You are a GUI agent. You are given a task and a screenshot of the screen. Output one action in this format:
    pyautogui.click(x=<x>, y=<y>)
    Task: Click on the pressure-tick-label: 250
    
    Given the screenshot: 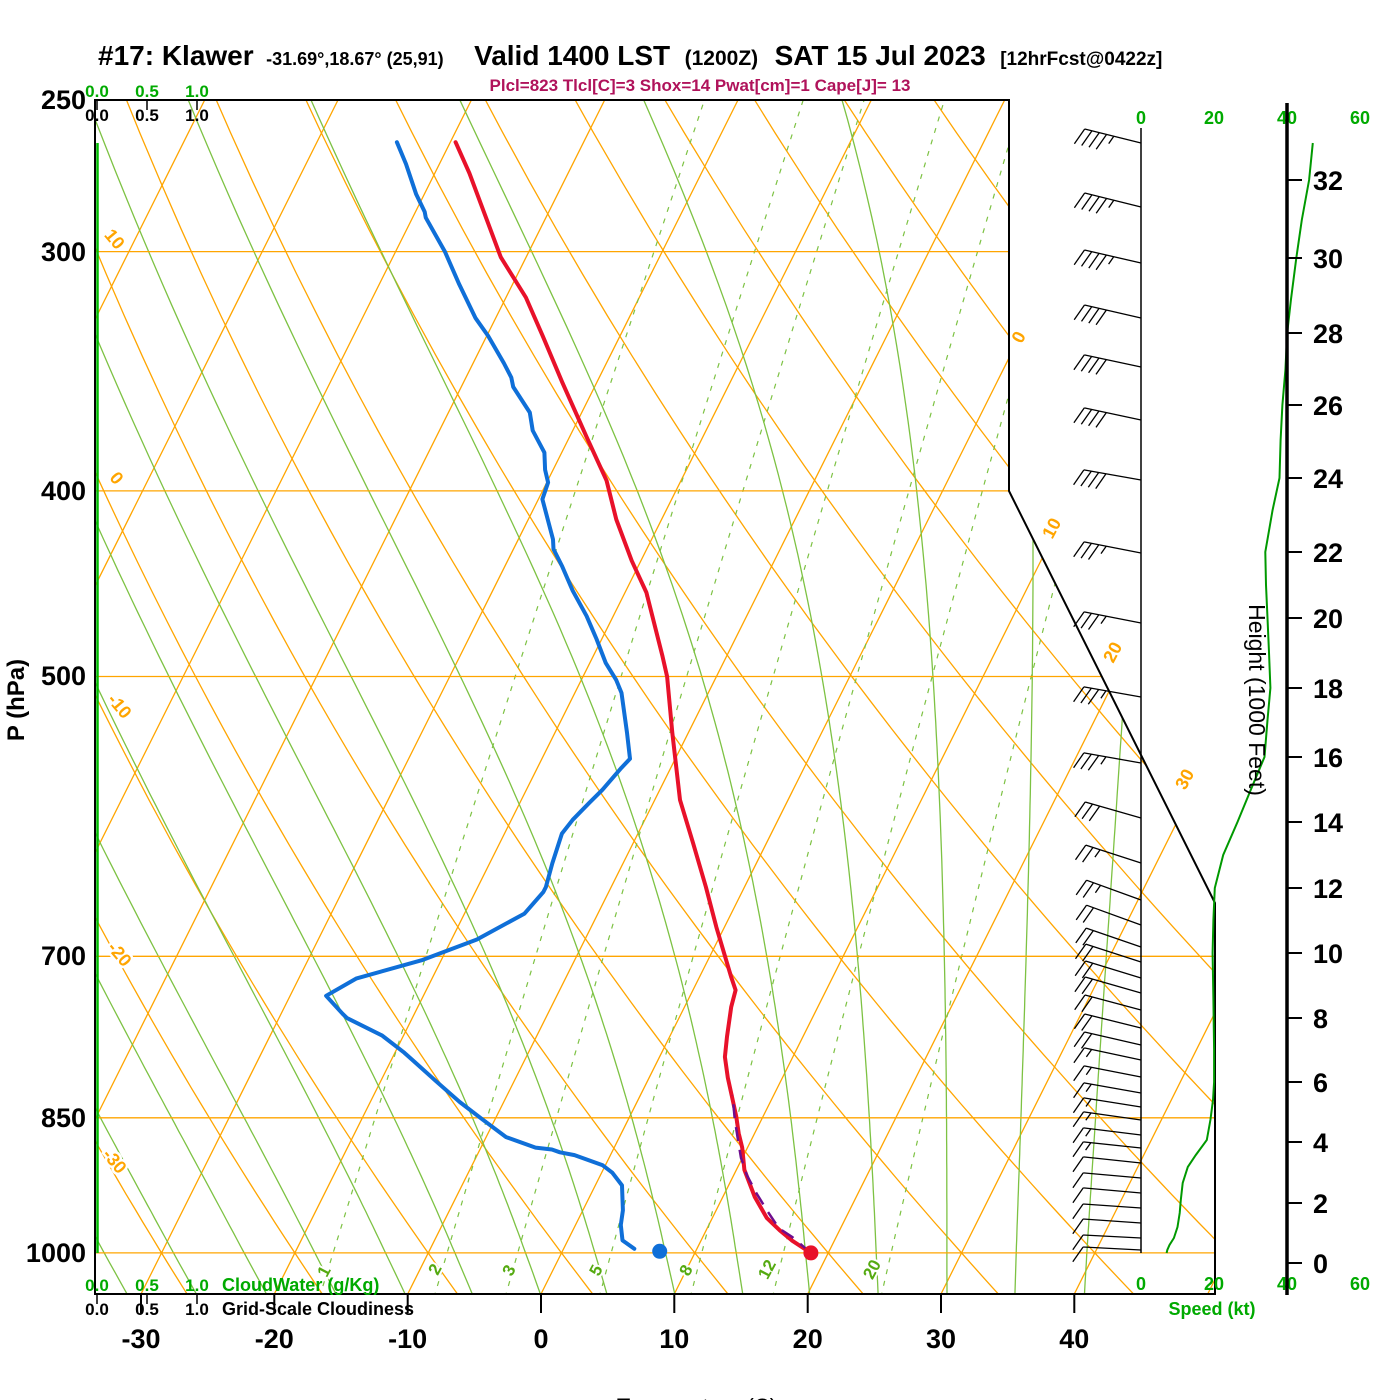 What is the action you would take?
    pyautogui.click(x=63, y=100)
    